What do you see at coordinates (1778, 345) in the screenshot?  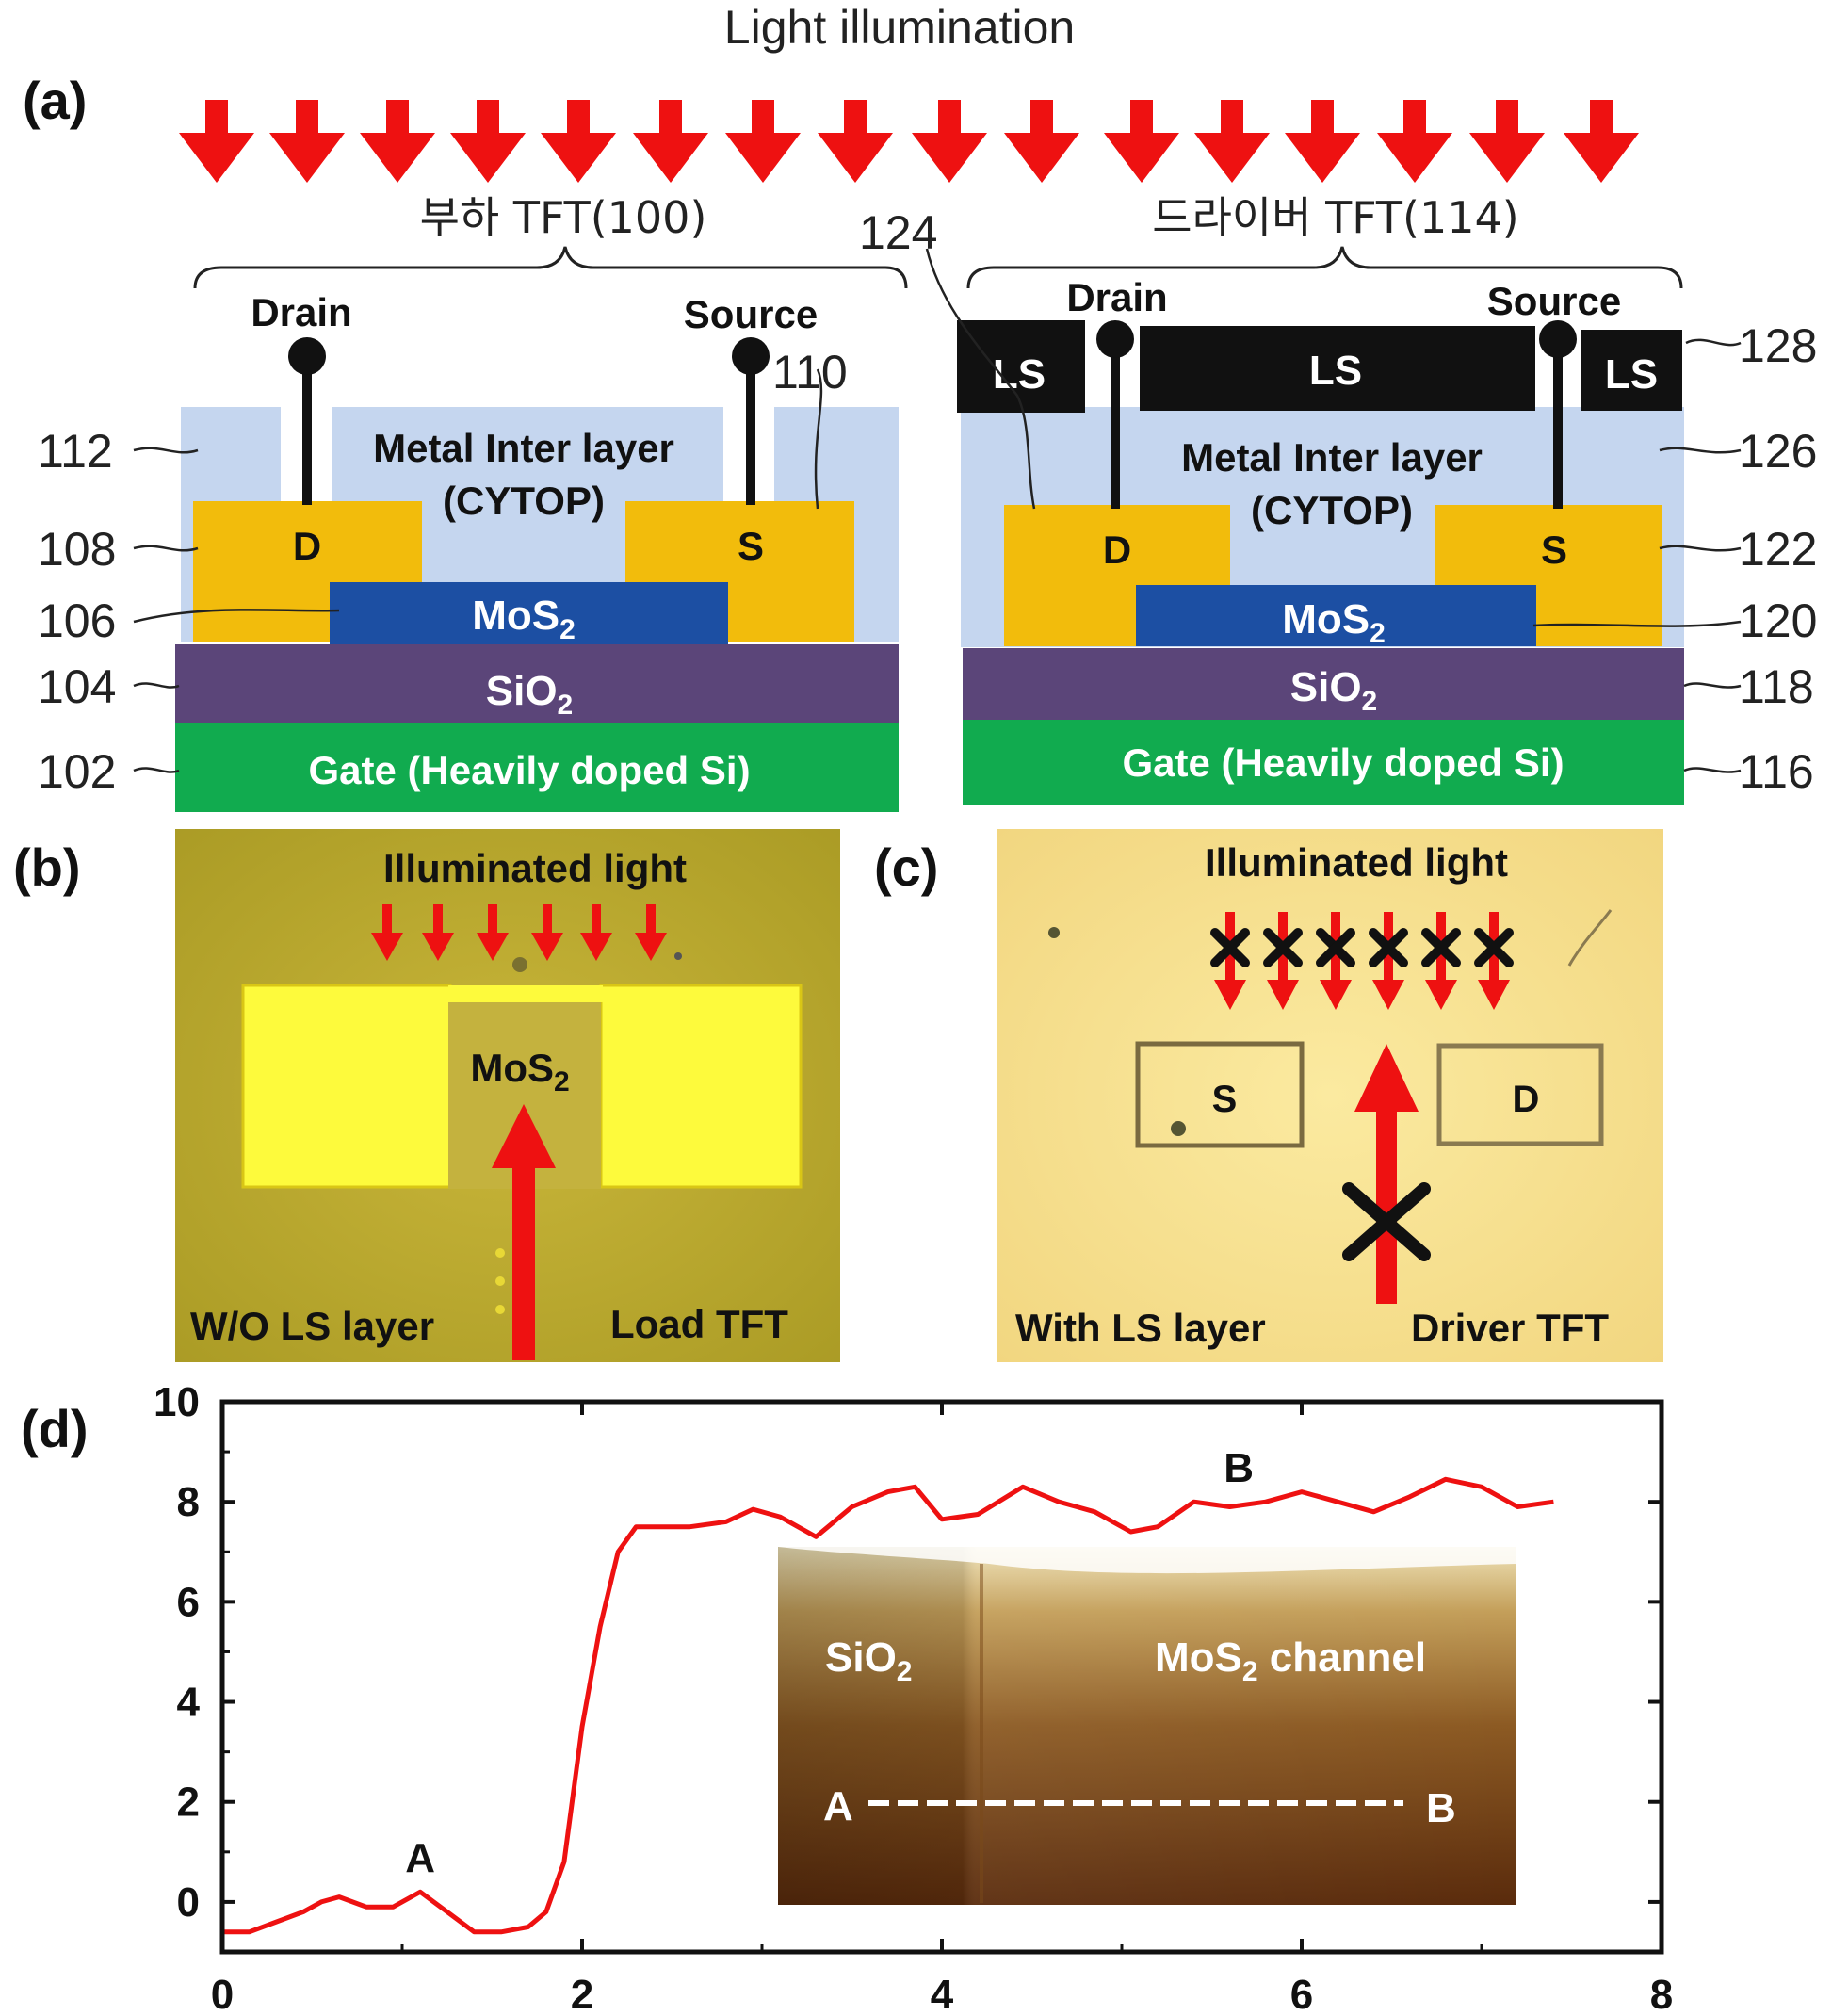 I see `ref-128: 128` at bounding box center [1778, 345].